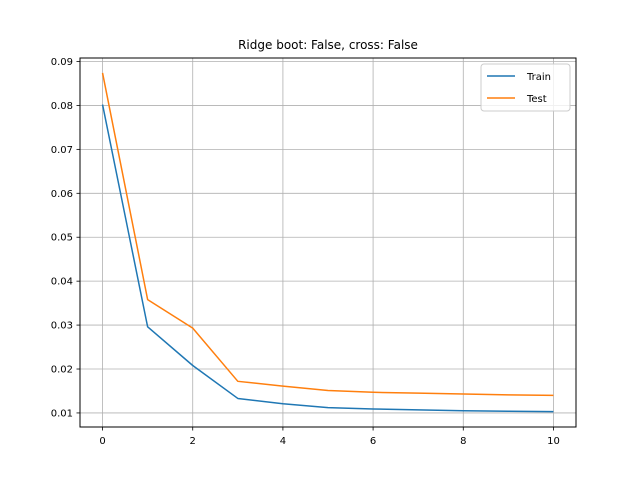 This screenshot has height=480, width=640. I want to click on x-tick-label: 10, so click(553, 441).